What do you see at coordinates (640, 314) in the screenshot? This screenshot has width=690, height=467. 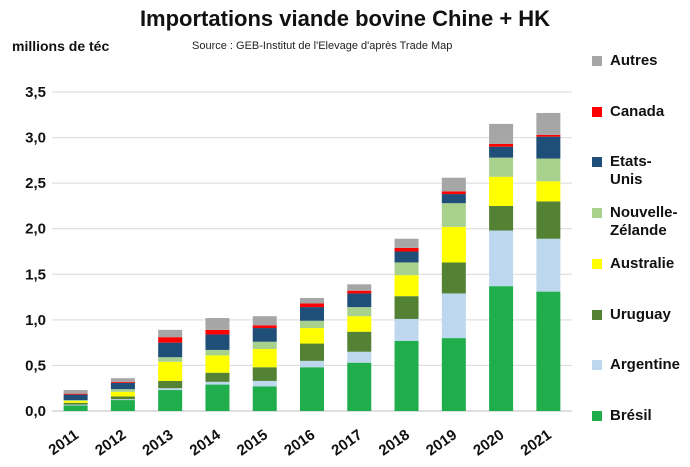 I see `legend-label: Uruguay` at bounding box center [640, 314].